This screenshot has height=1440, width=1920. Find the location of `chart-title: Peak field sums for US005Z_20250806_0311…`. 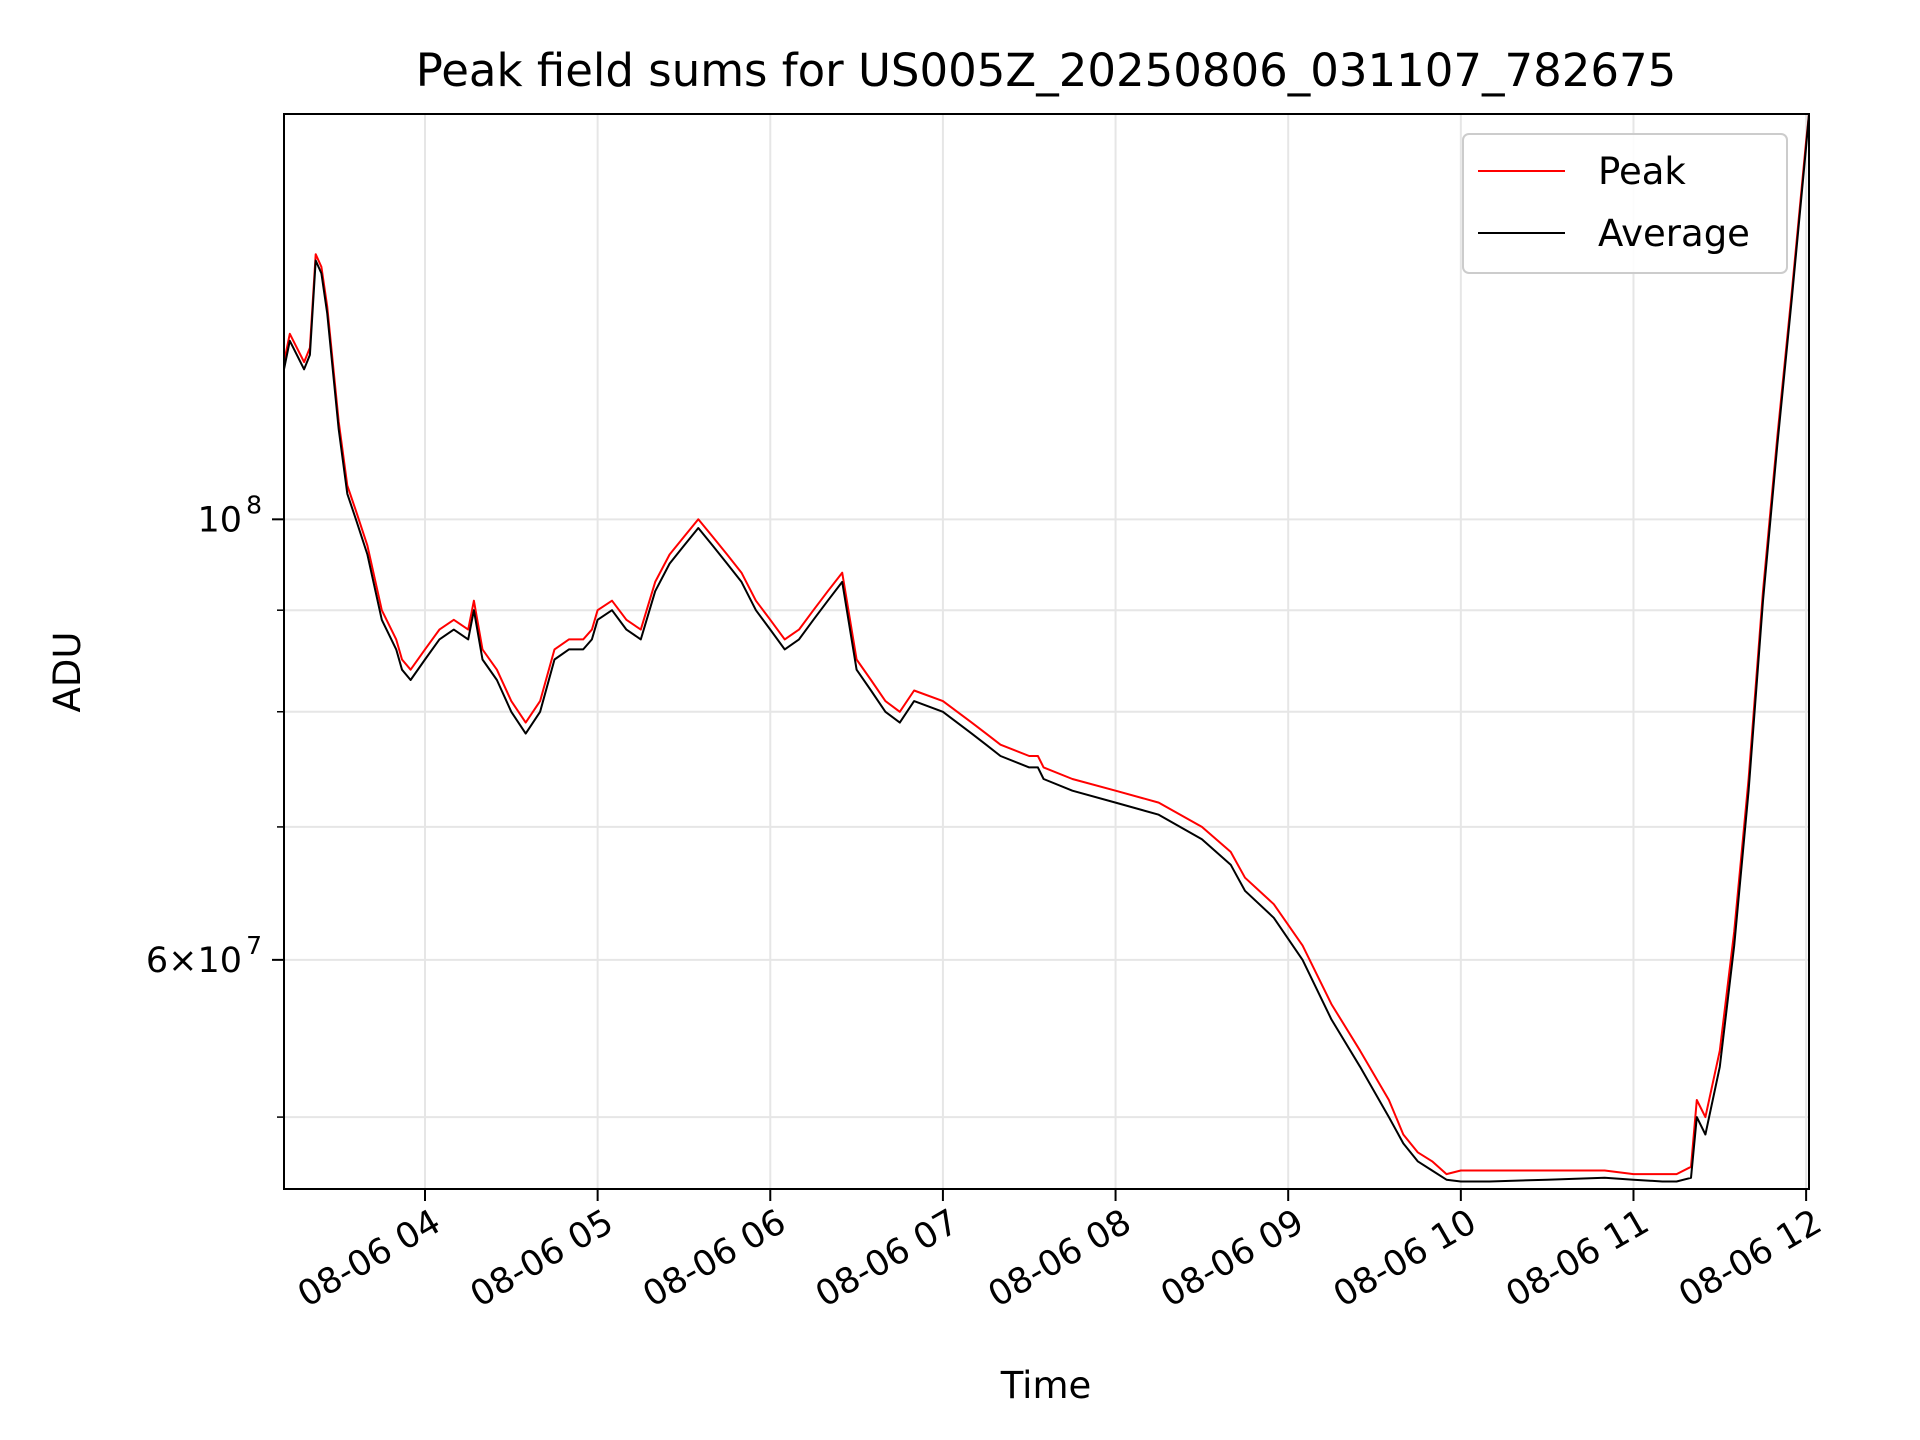

chart-title: Peak field sums for US005Z_20250806_0311… is located at coordinates (1046, 70).